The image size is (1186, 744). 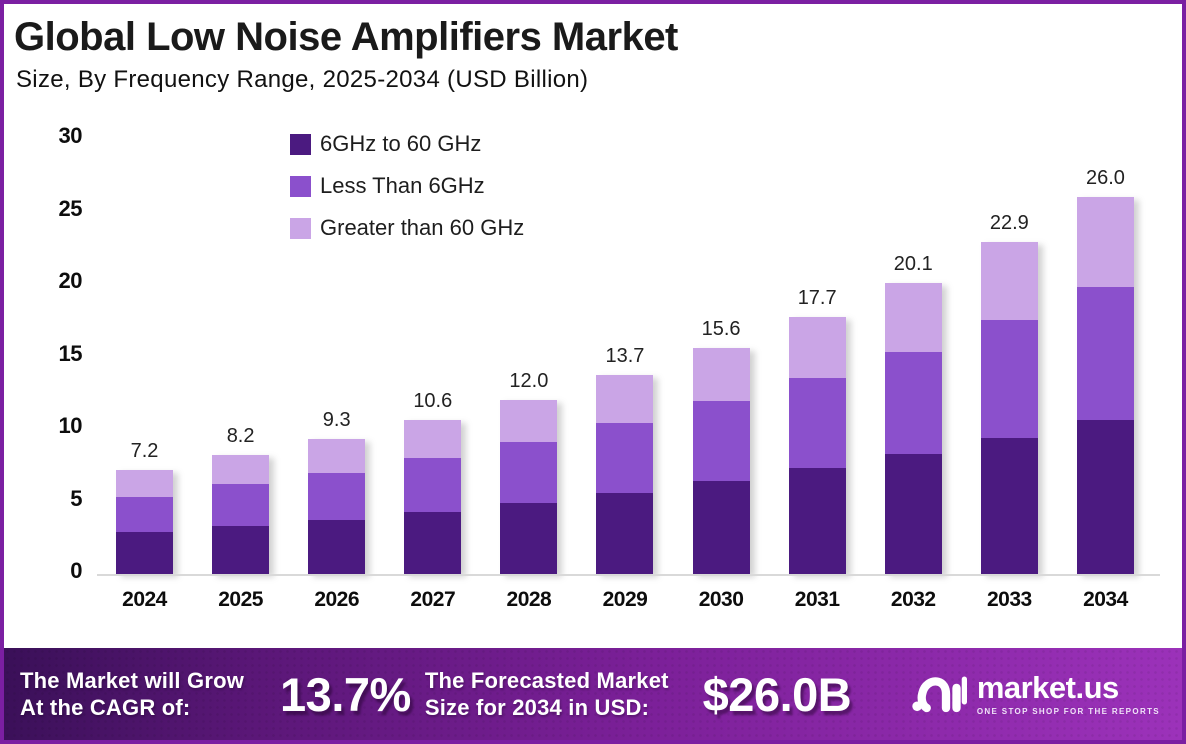 I want to click on bar-2033: 22.9, so click(x=1009, y=354).